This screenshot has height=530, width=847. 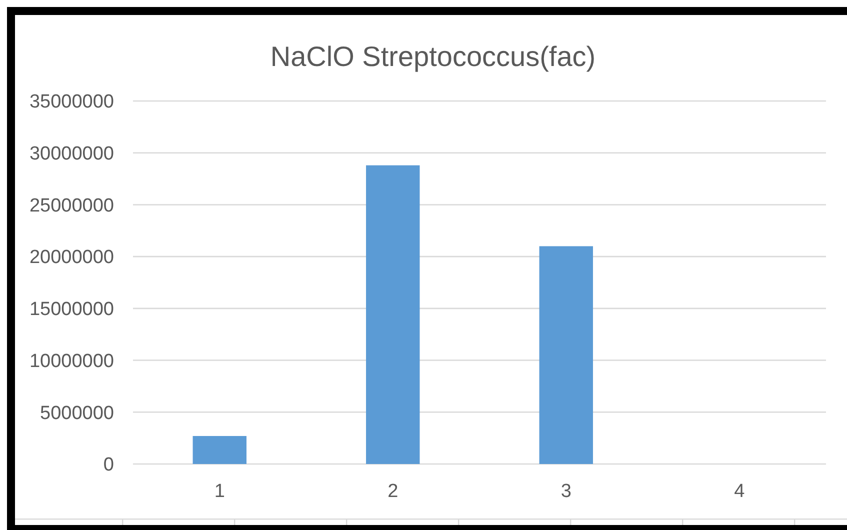 What do you see at coordinates (393, 491) in the screenshot?
I see `x-tick-label: 2` at bounding box center [393, 491].